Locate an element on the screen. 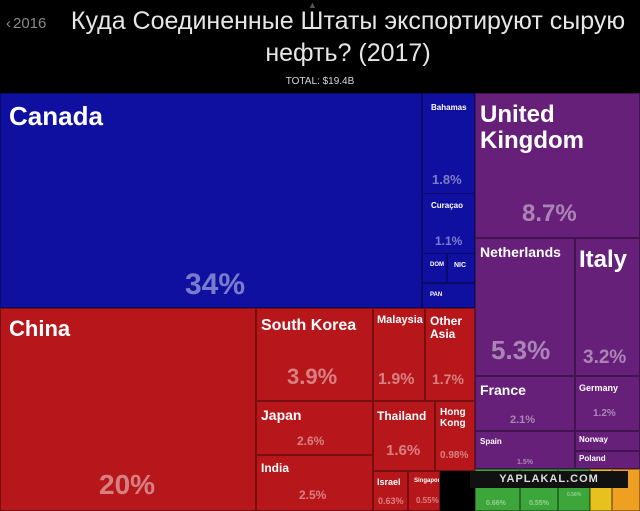  treemap-tile-norway: Norway is located at coordinates (607, 441).